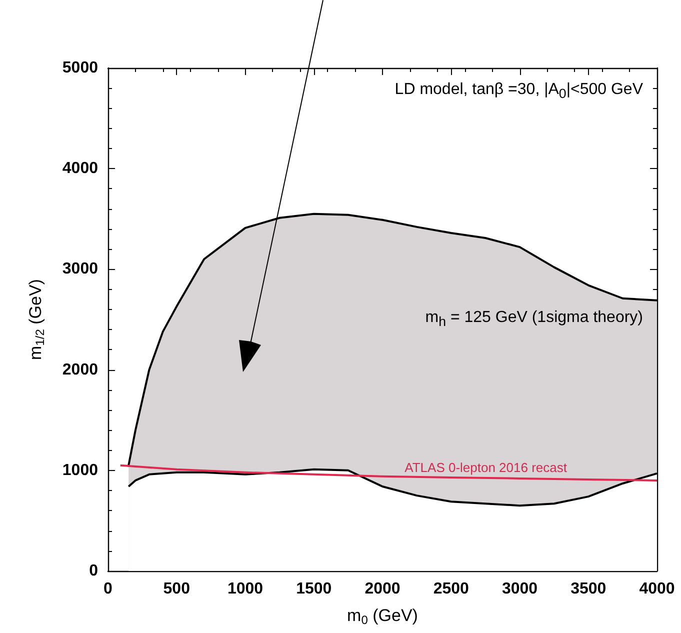 The height and width of the screenshot is (633, 681). Describe the element at coordinates (80, 470) in the screenshot. I see `y-tick-label: 1000` at that location.